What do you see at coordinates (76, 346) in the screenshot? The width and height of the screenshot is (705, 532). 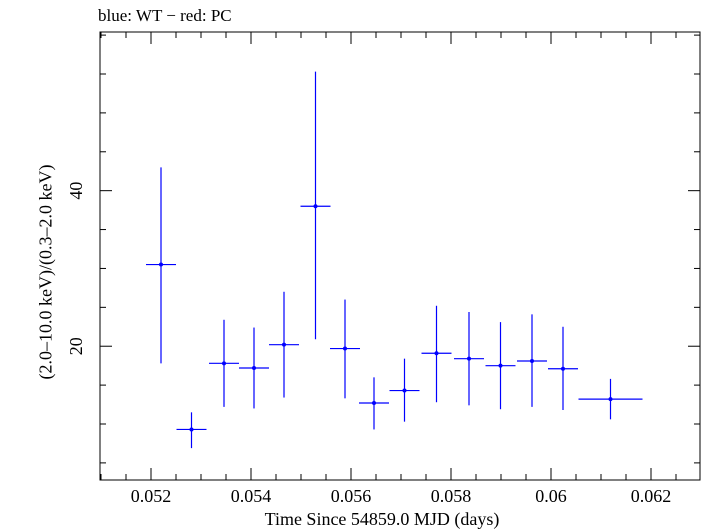 I see `y-tick-label: 20` at bounding box center [76, 346].